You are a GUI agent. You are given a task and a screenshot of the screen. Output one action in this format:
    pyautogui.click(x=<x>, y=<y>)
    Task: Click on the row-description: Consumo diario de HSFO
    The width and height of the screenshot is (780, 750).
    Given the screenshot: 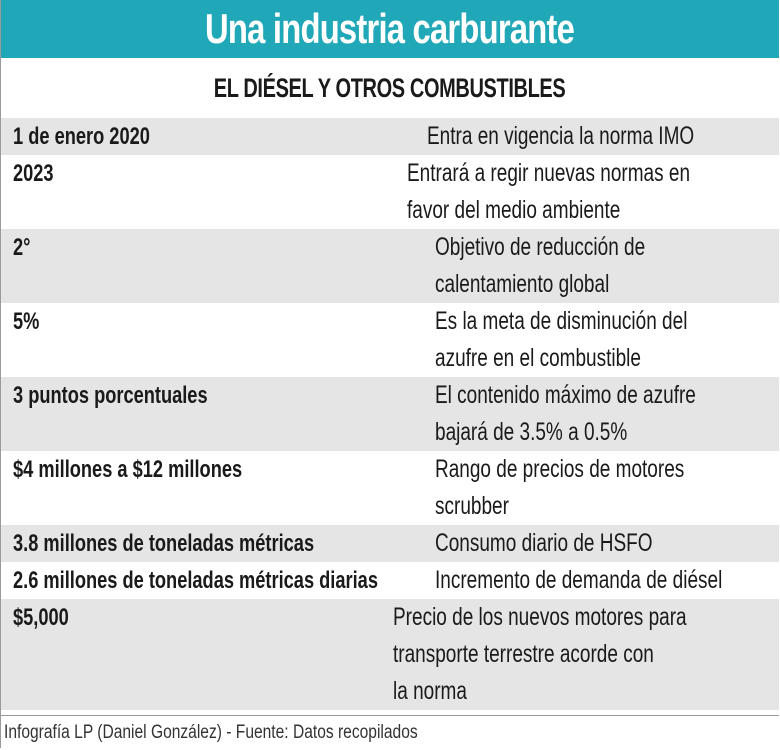 What is the action you would take?
    pyautogui.click(x=607, y=543)
    